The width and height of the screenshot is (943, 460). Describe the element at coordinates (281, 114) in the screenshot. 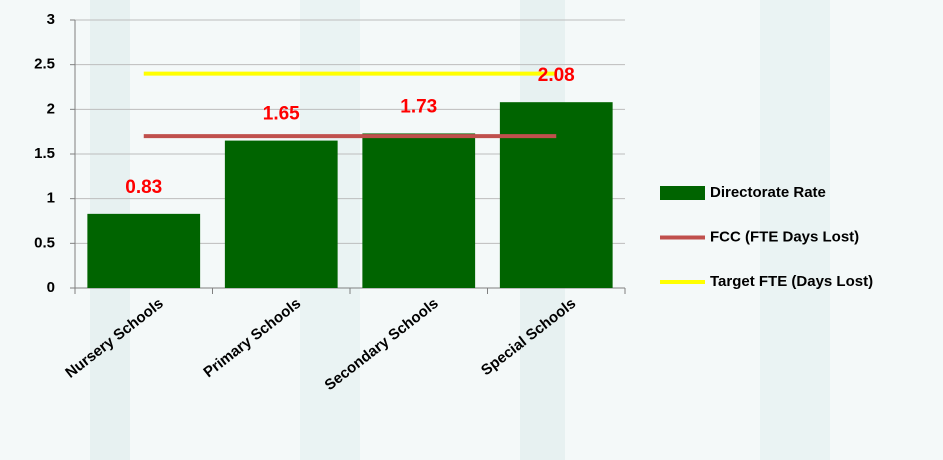

I see `data-label: 1.65` at that location.